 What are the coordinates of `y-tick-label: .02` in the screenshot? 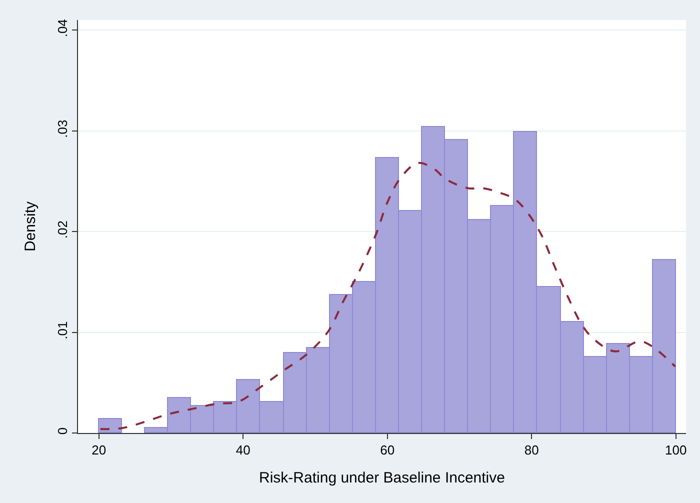 It's located at (62, 229).